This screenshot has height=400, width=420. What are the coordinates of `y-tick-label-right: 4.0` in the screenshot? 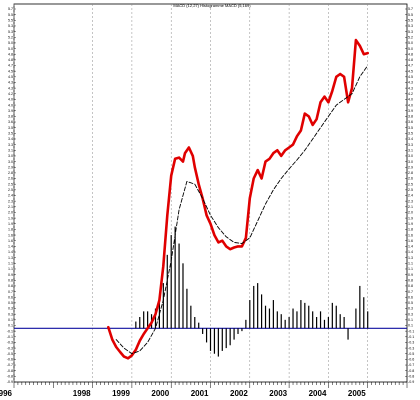 It's located at (410, 105).